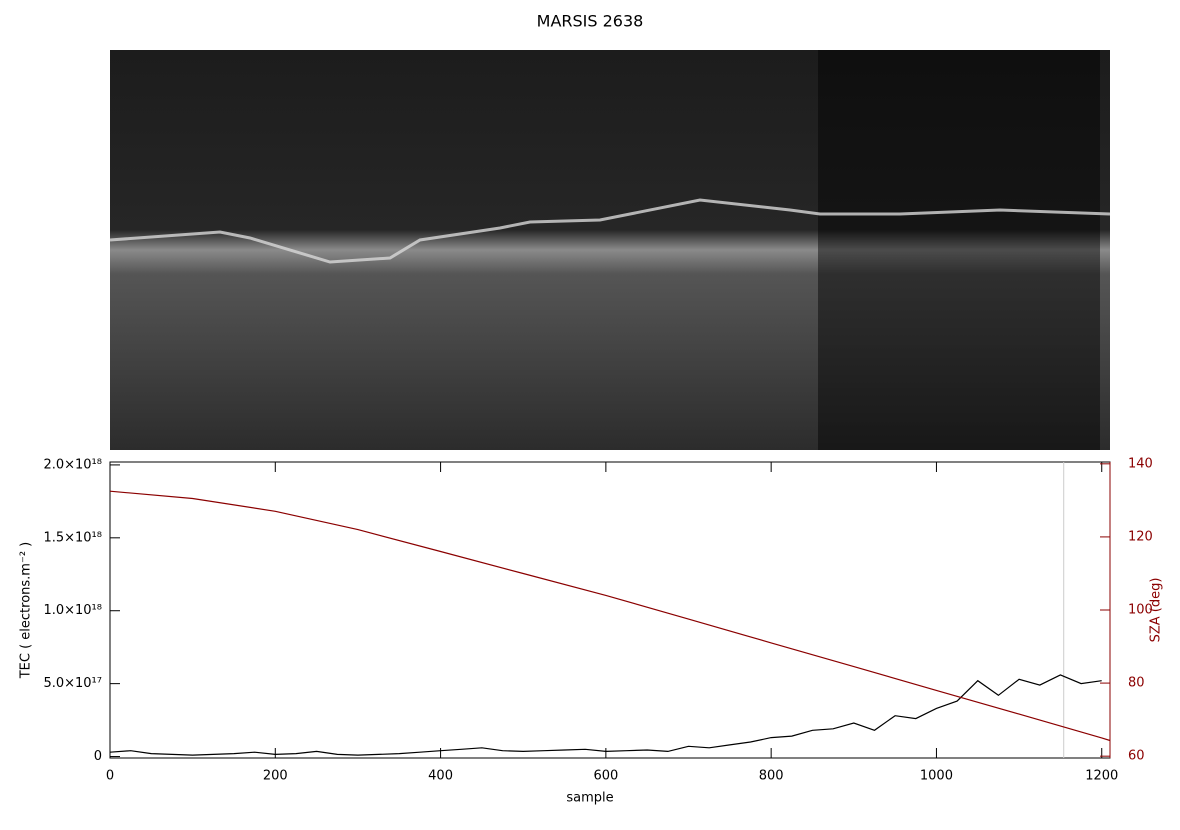 The image size is (1180, 830). I want to click on chart-title: MARSIS 2638, so click(590, 21).